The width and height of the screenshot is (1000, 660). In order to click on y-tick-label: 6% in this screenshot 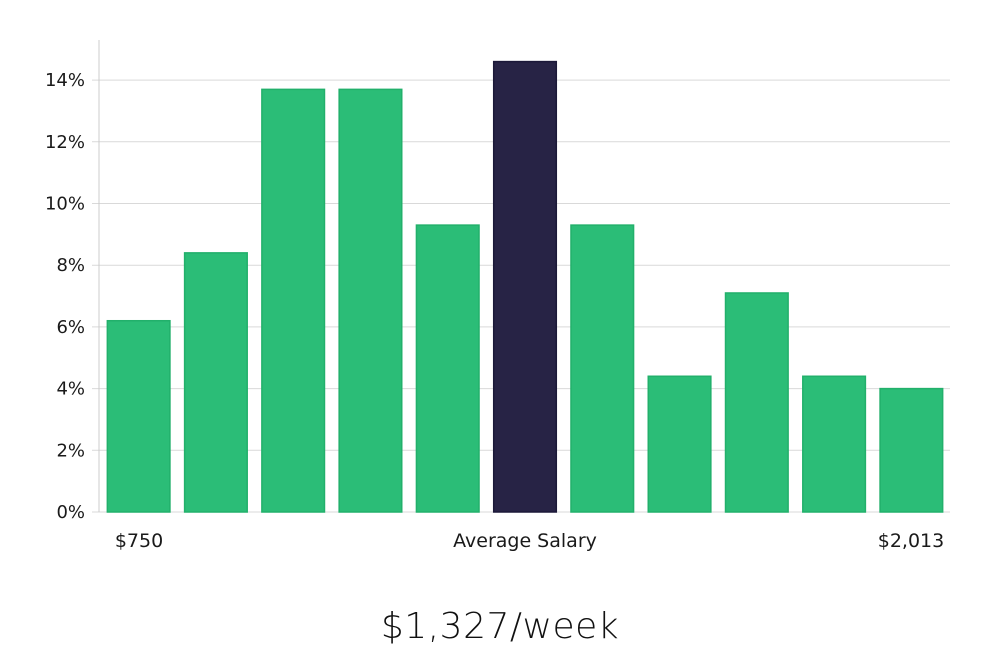, I will do `click(70, 327)`.